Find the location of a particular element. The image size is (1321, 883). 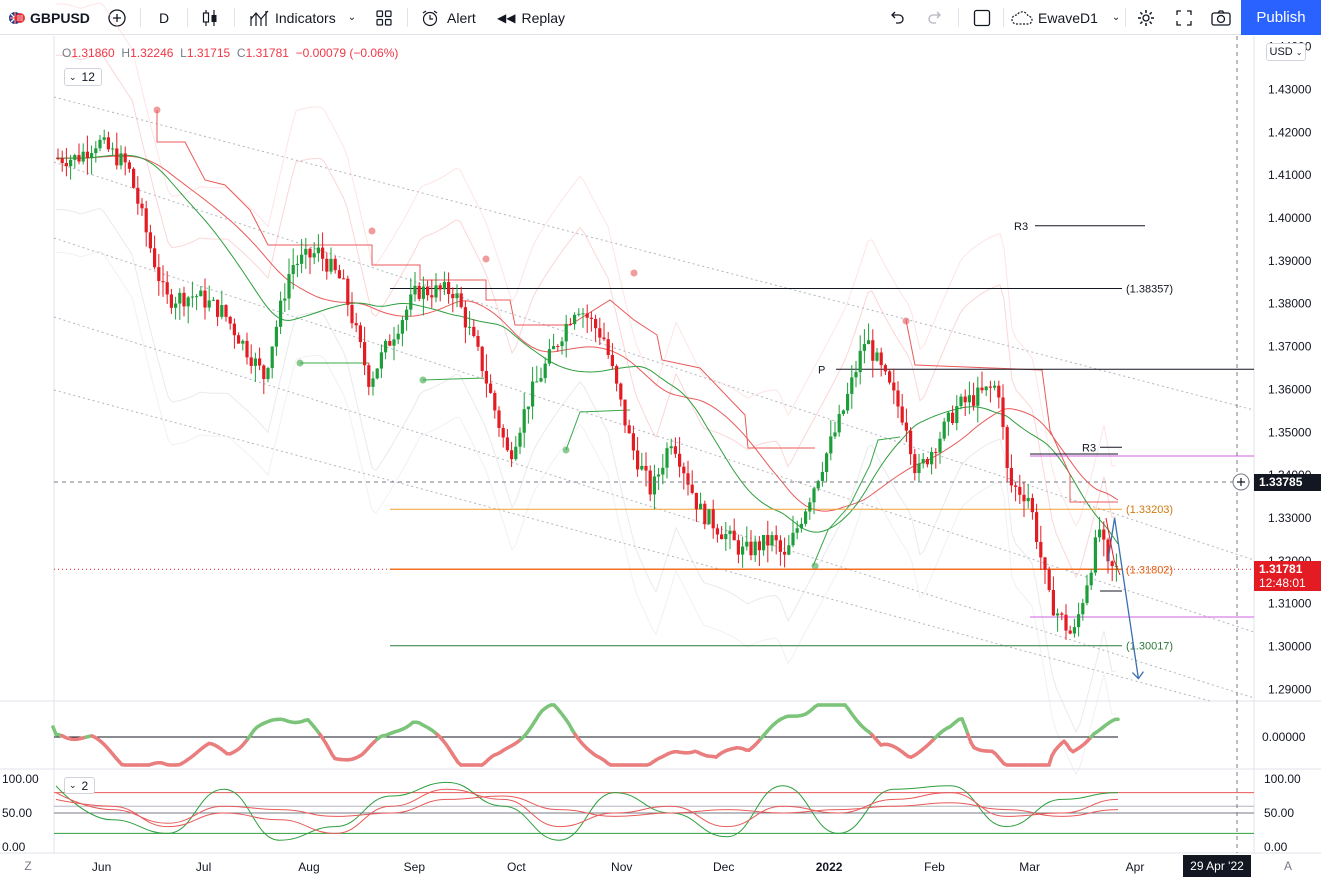

interval-button: D is located at coordinates (164, 17).